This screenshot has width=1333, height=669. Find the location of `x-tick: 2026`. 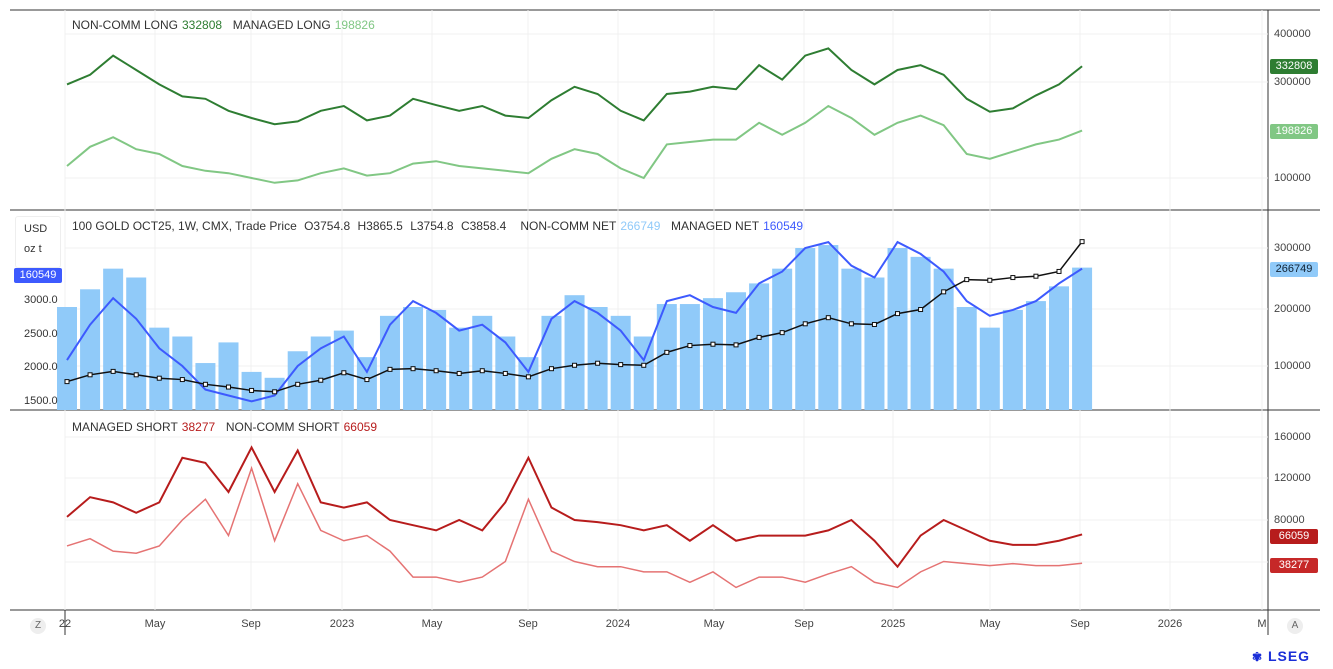

x-tick: 2026 is located at coordinates (1170, 624).